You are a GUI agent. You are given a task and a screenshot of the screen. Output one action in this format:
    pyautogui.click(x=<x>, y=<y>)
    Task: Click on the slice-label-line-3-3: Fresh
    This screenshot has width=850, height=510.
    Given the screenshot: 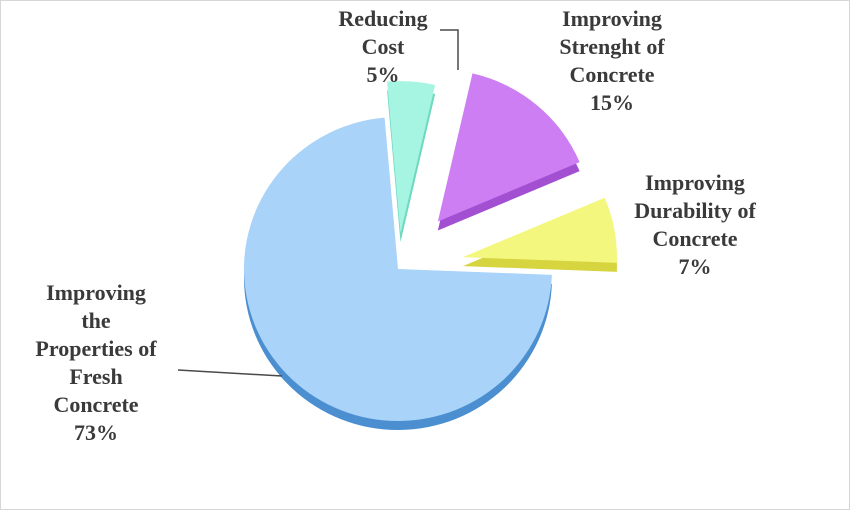 What is the action you would take?
    pyautogui.click(x=95, y=376)
    